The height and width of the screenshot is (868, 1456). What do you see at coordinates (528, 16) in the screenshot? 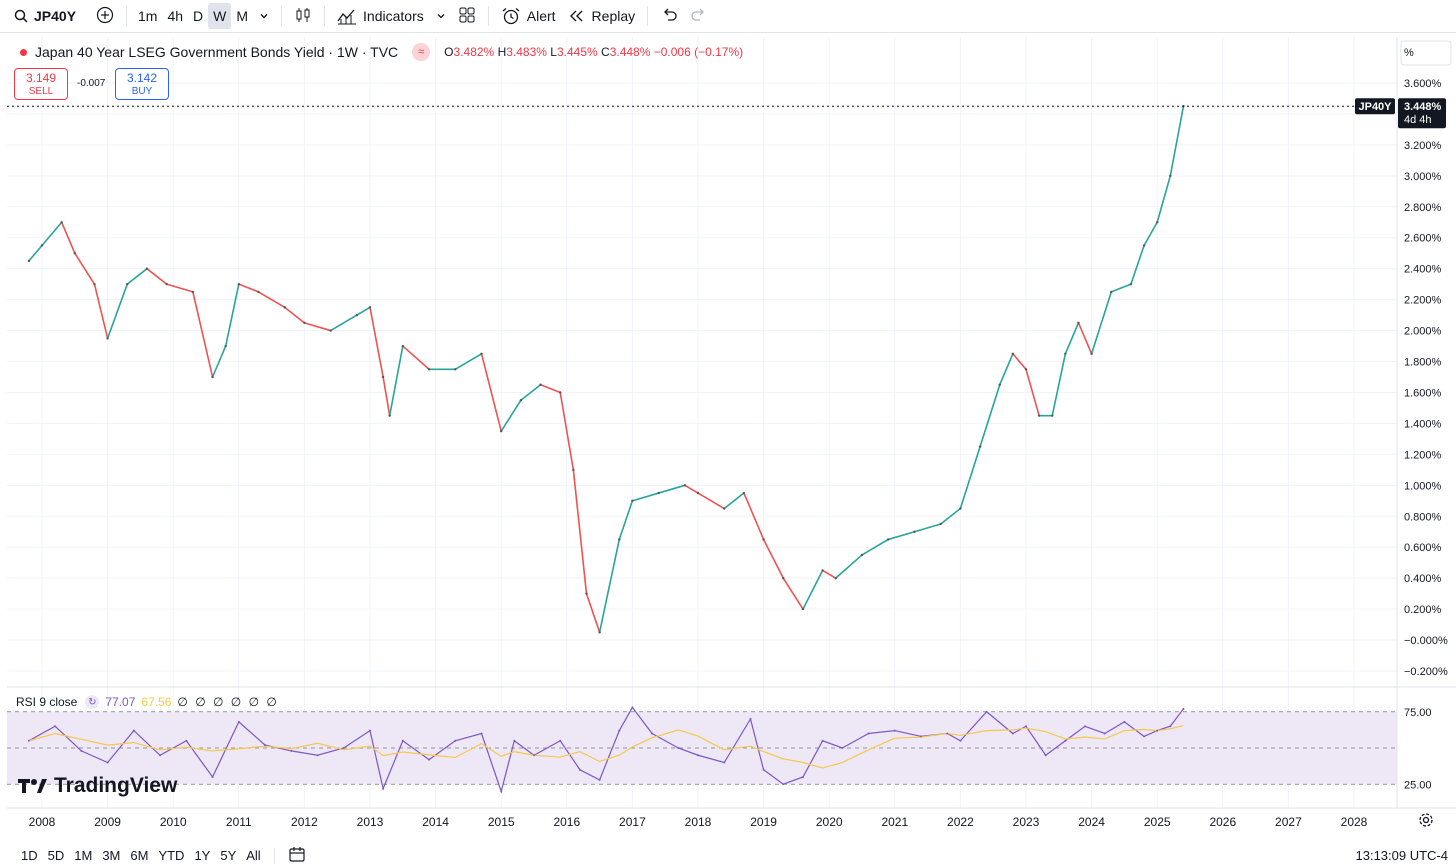
I see `alert-button: Alert` at bounding box center [528, 16].